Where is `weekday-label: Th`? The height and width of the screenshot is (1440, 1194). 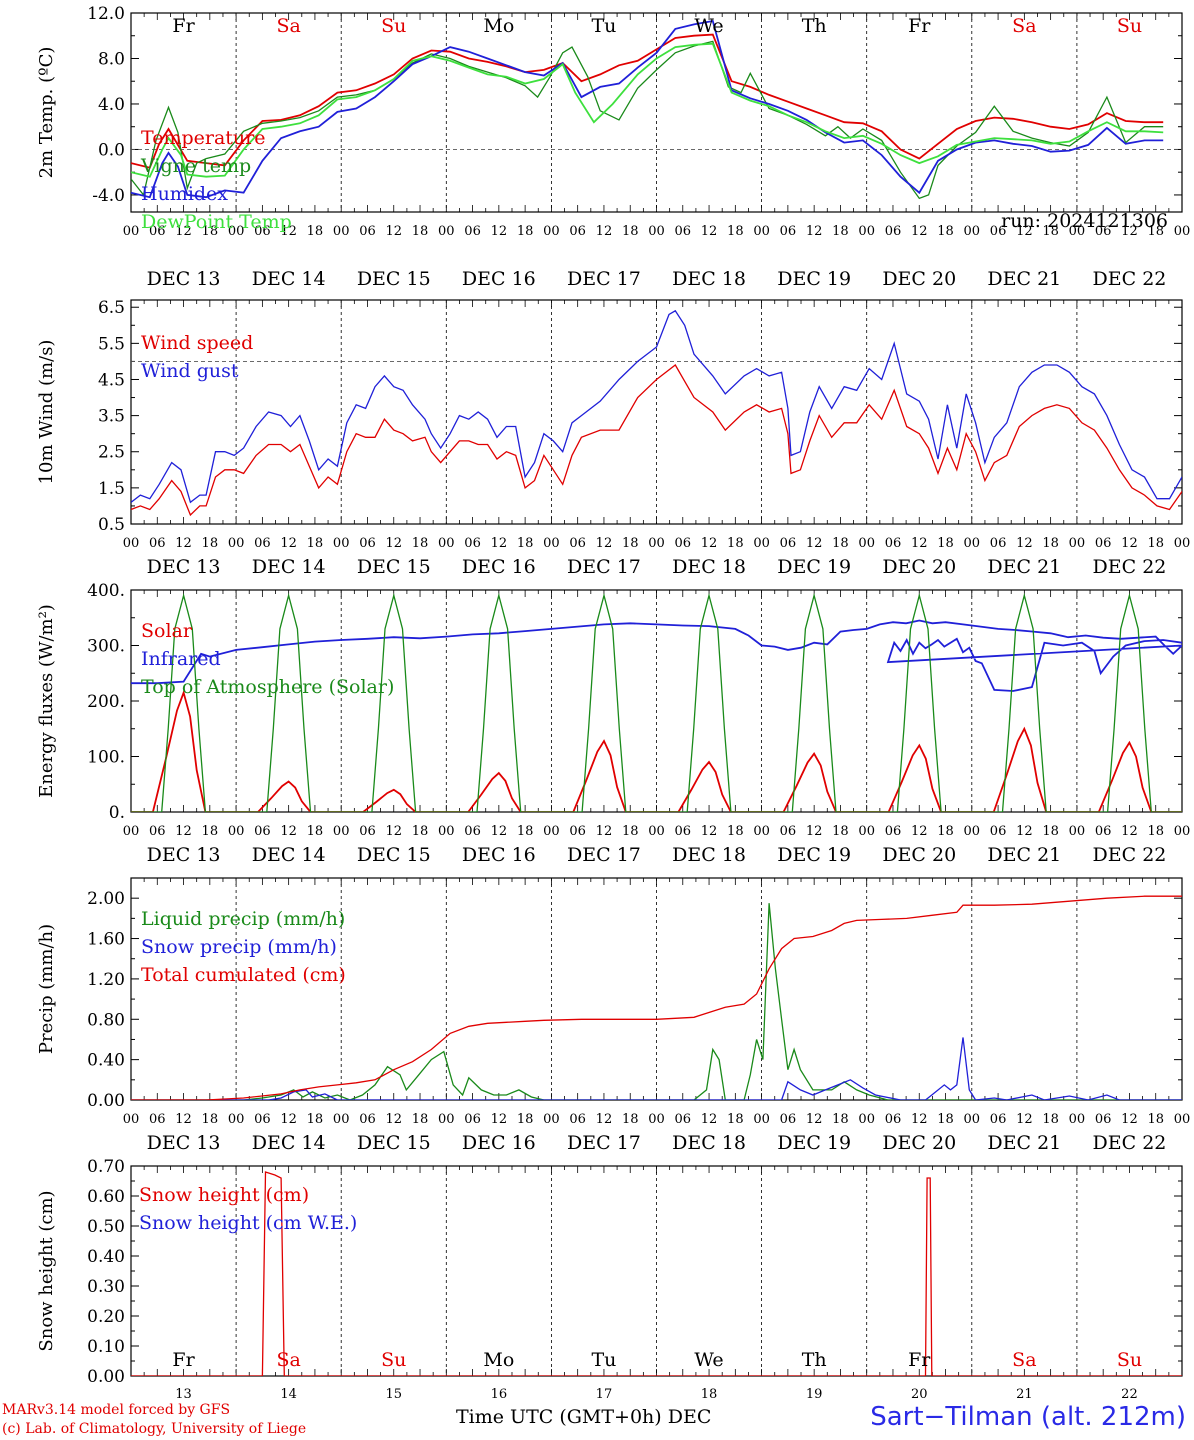 weekday-label: Th is located at coordinates (814, 1360).